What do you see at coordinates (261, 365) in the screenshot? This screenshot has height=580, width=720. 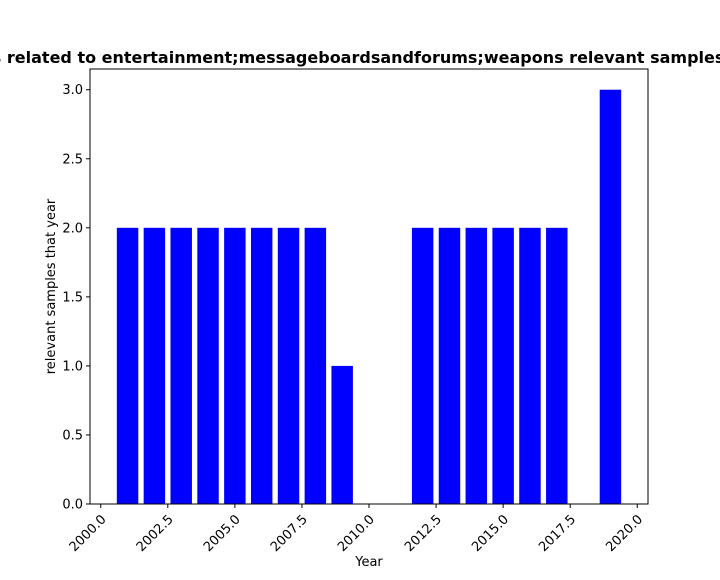 I see `bar-2006` at bounding box center [261, 365].